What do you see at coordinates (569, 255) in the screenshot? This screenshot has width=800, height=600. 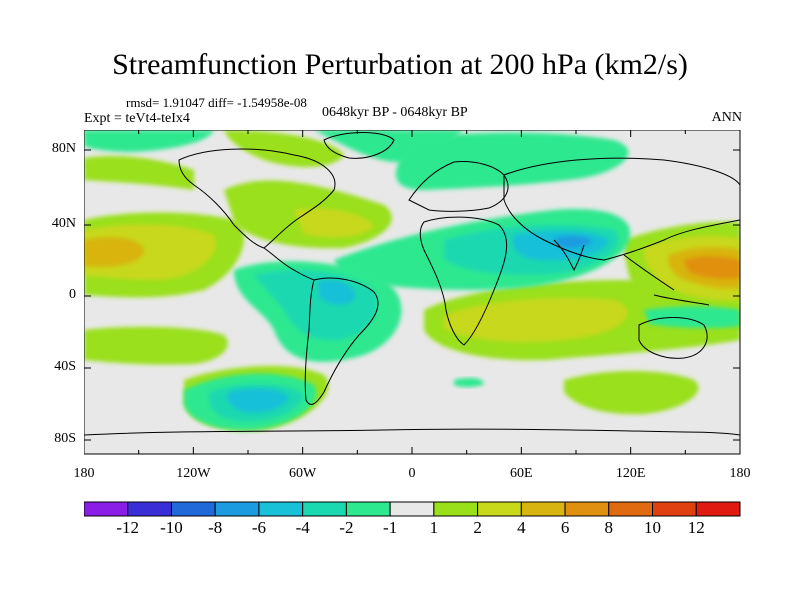 I see `india-outline` at bounding box center [569, 255].